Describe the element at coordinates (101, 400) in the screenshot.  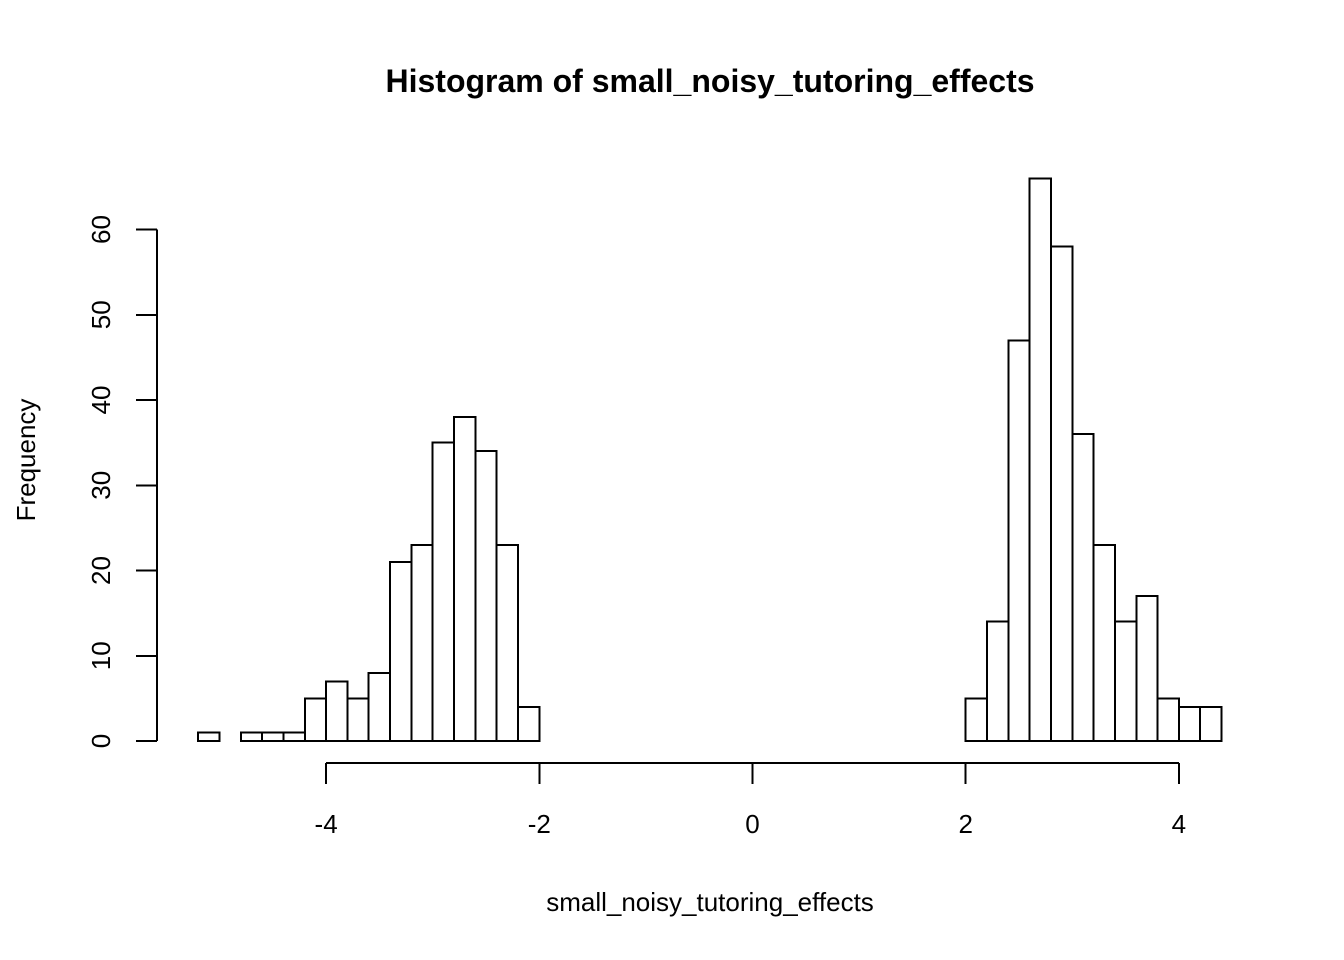
I see `y-tick-label: 40` at that location.